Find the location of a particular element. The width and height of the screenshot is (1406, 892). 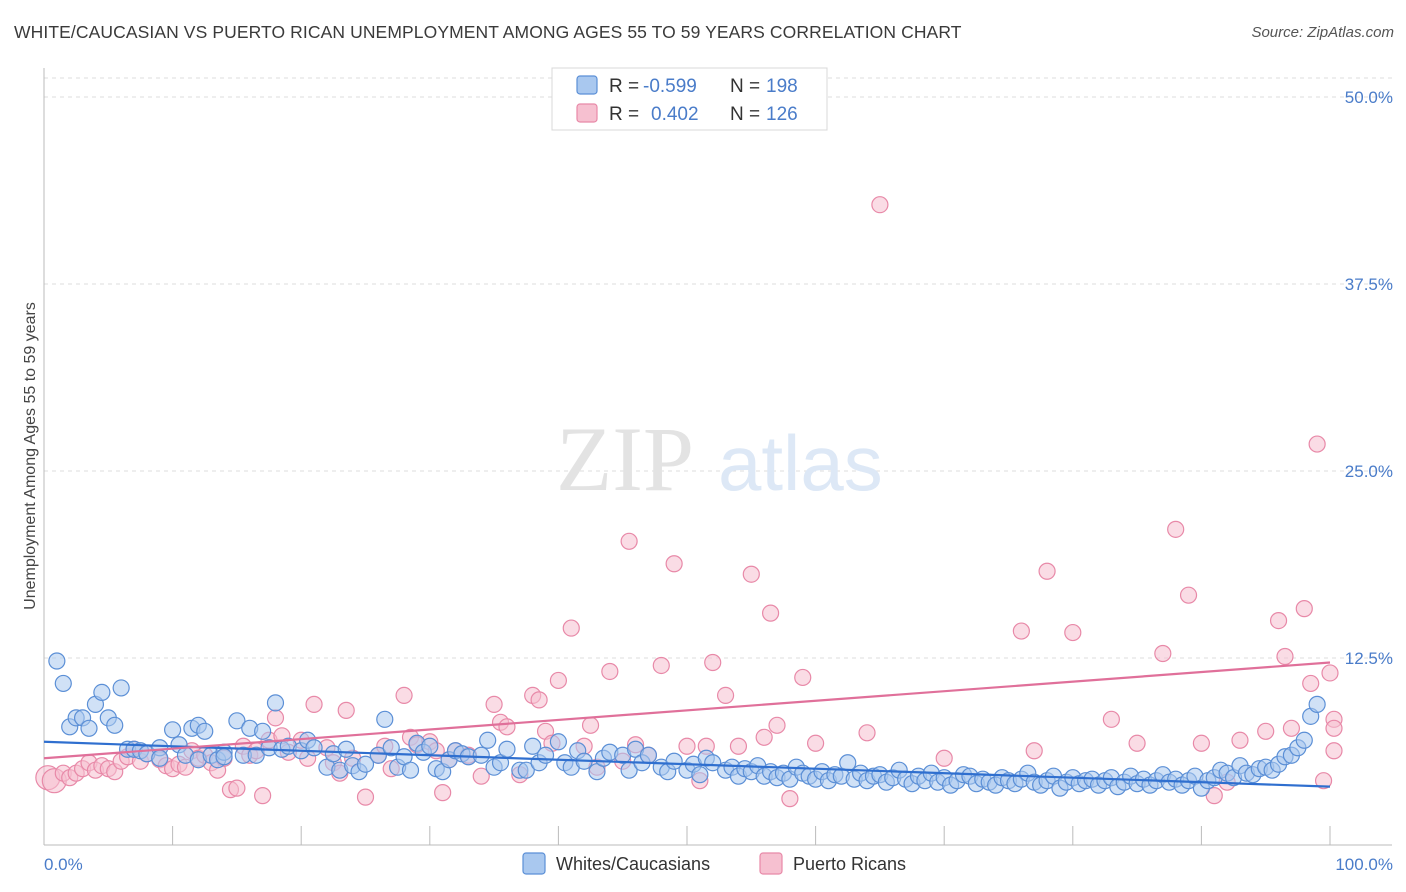

y-axis-label: Unemployment Among Ages 55 to 59 years is located at coordinates (30, 456).